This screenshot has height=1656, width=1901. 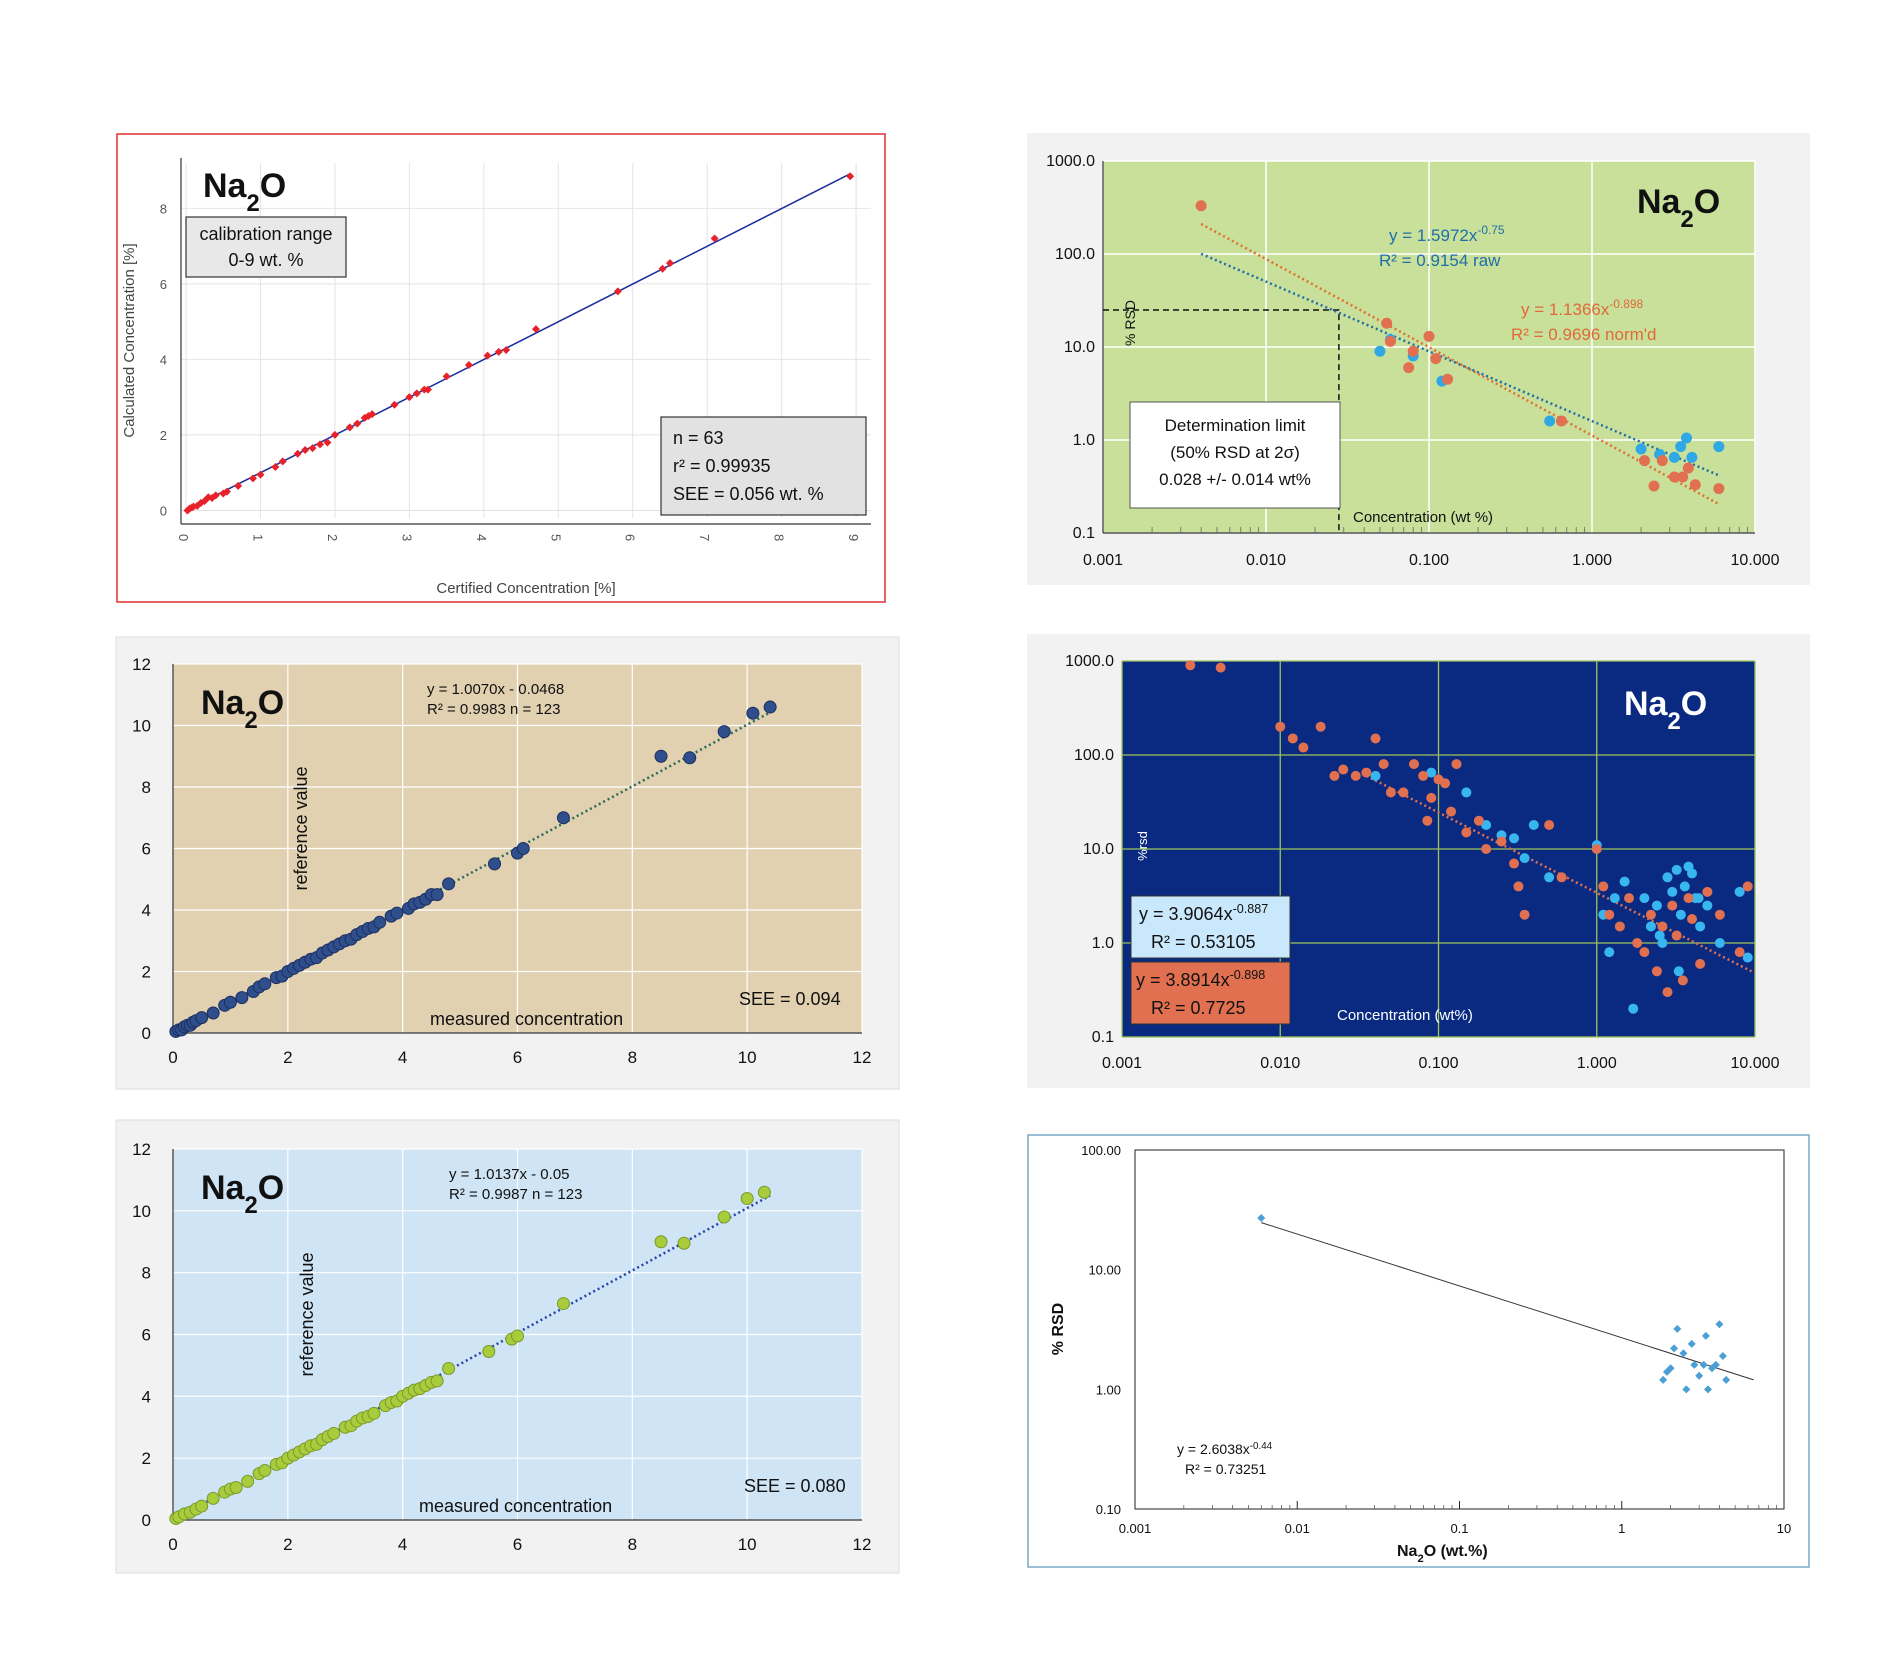 I want to click on x-tick-label: 1, so click(x=1621, y=1528).